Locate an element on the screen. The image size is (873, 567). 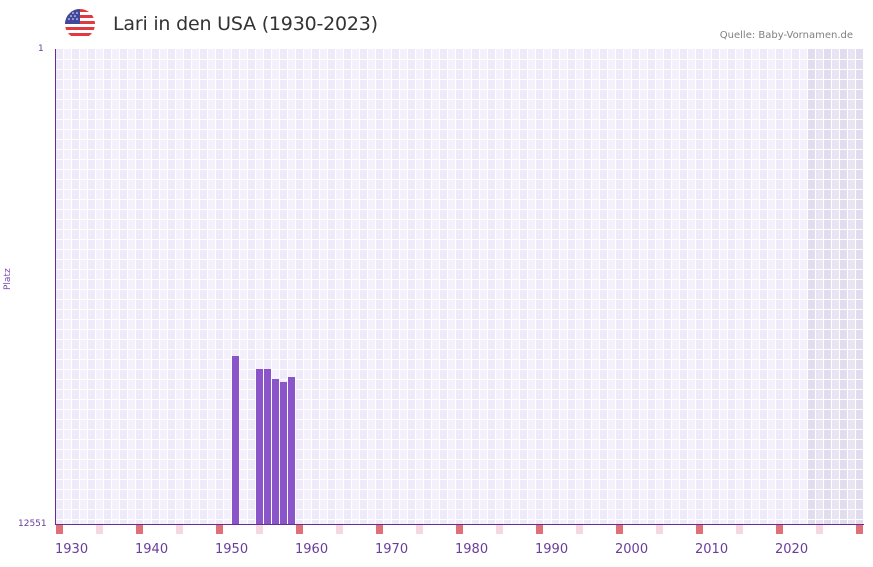
x-tick-label: 1990 is located at coordinates (552, 549).